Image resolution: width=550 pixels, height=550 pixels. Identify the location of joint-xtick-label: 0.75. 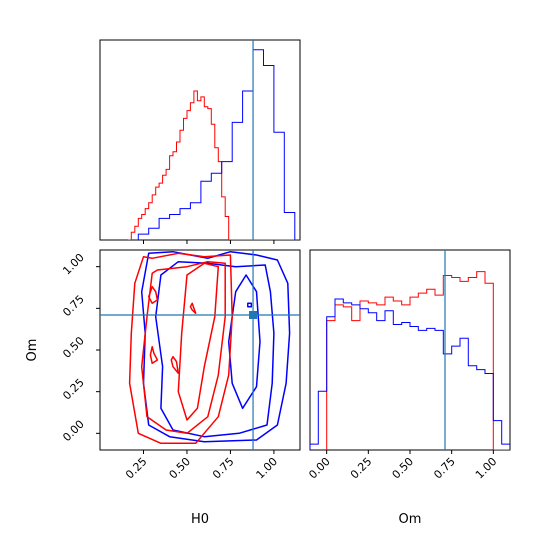
(223, 468).